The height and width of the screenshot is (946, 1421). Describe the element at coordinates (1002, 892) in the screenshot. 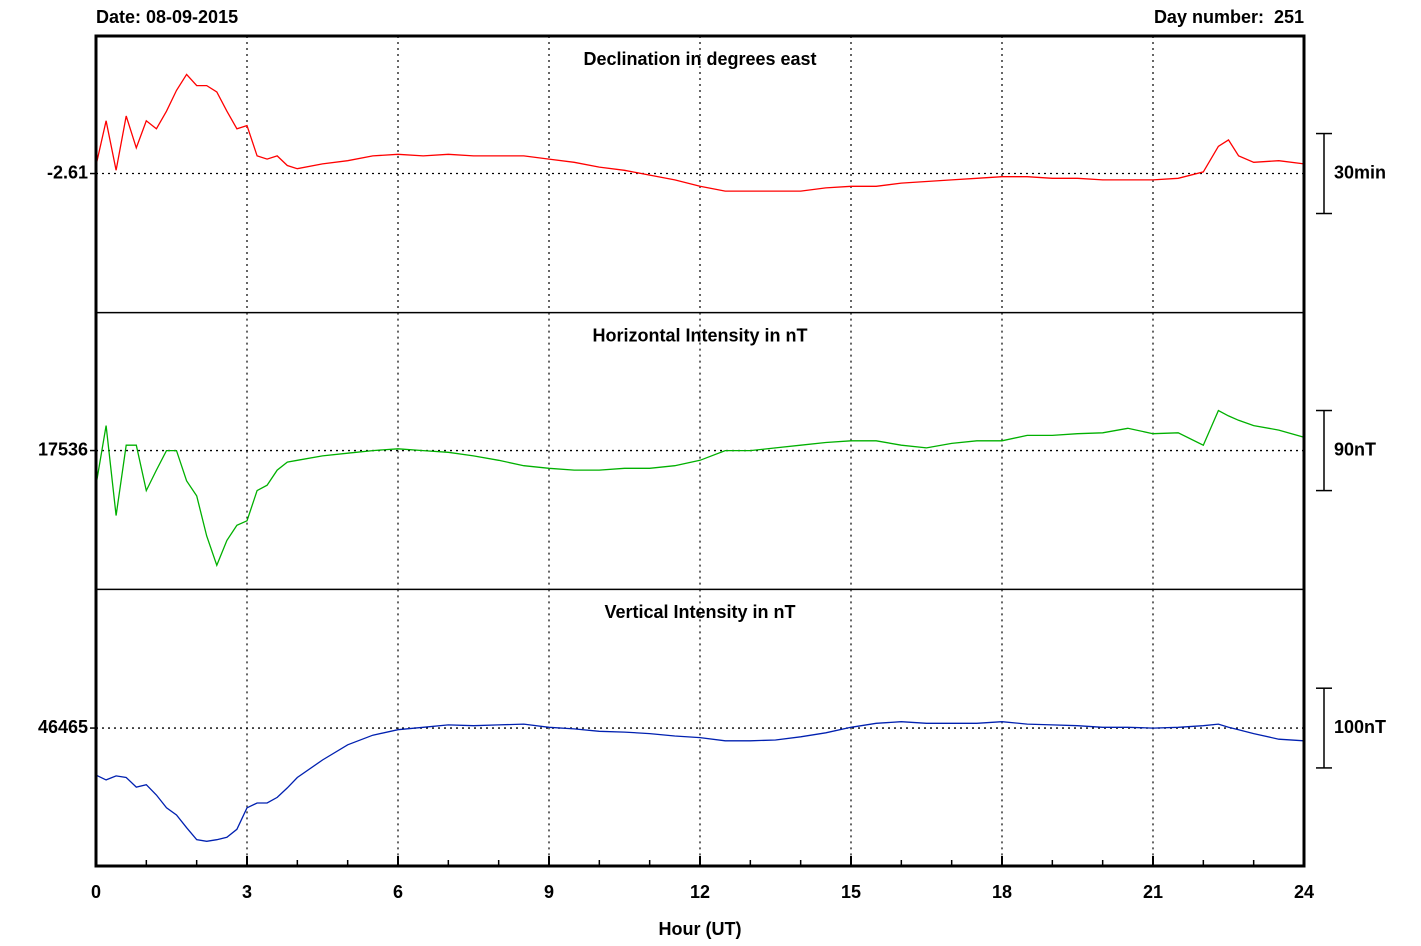

I see `x-tick-label: 18` at that location.